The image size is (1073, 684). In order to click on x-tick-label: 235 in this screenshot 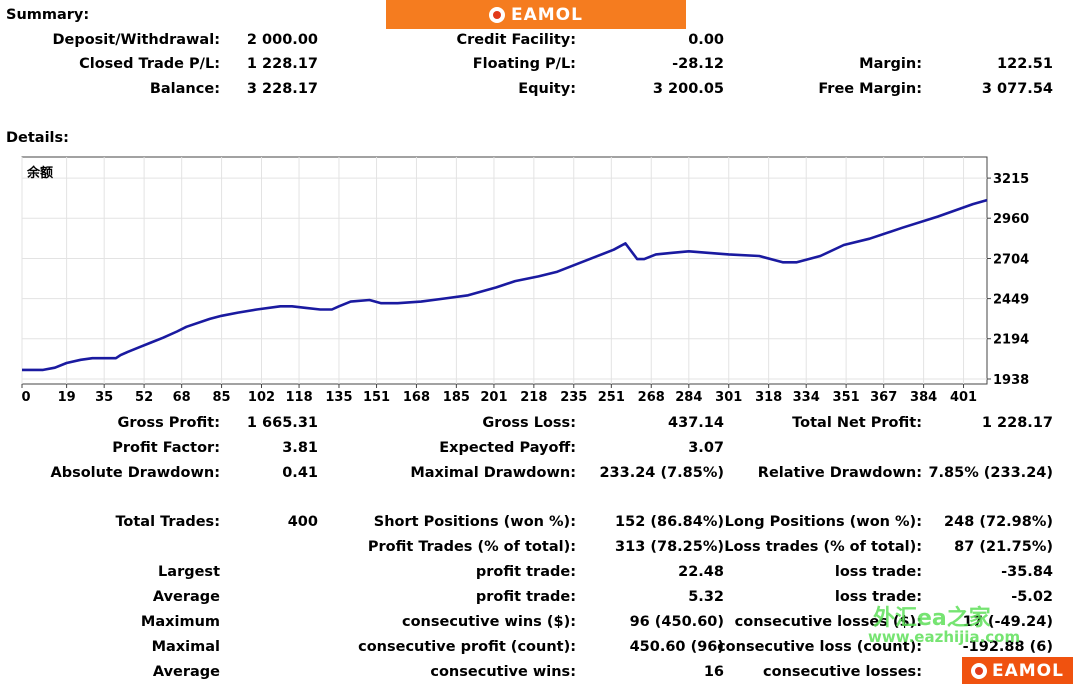, I will do `click(573, 397)`.